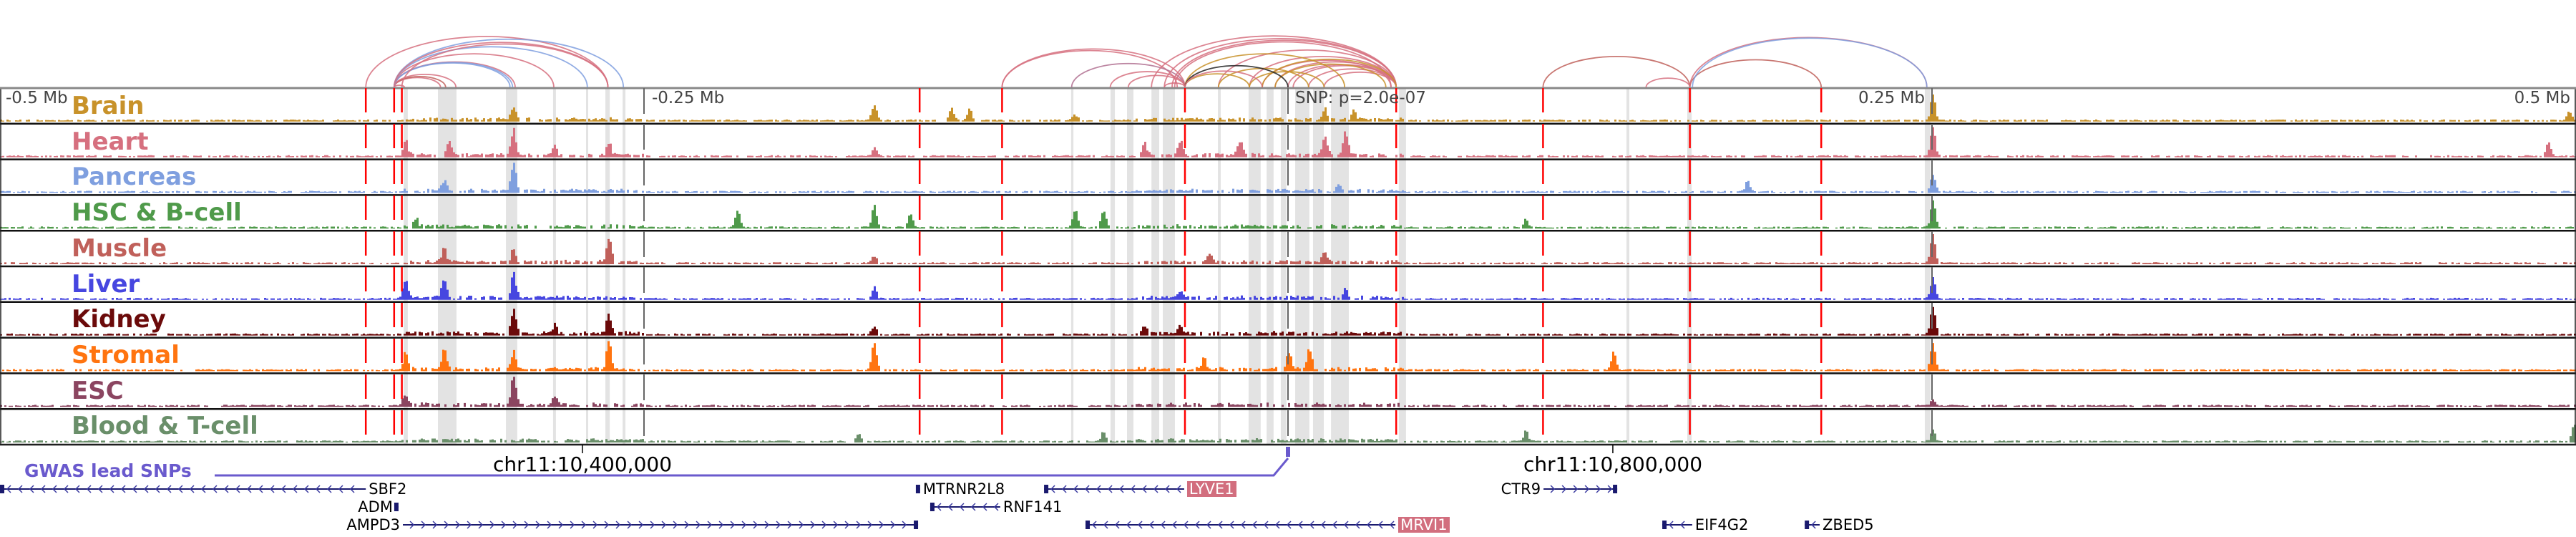 Image resolution: width=2576 pixels, height=537 pixels. Describe the element at coordinates (1288, 392) in the screenshot. I see `track-signal-esc` at that location.